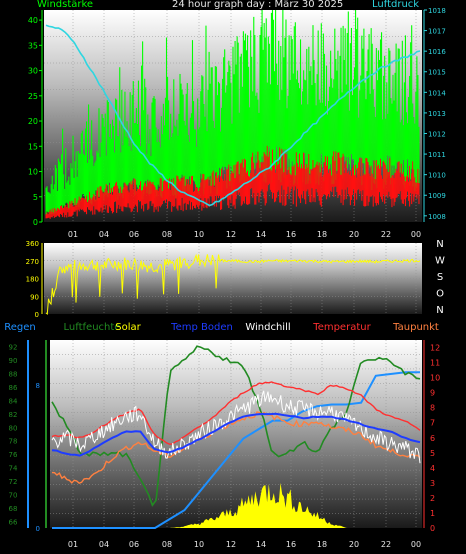 The height and width of the screenshot is (554, 466). Describe the element at coordinates (437, 11) in the screenshot. I see `top-right-tick: 1018` at that location.